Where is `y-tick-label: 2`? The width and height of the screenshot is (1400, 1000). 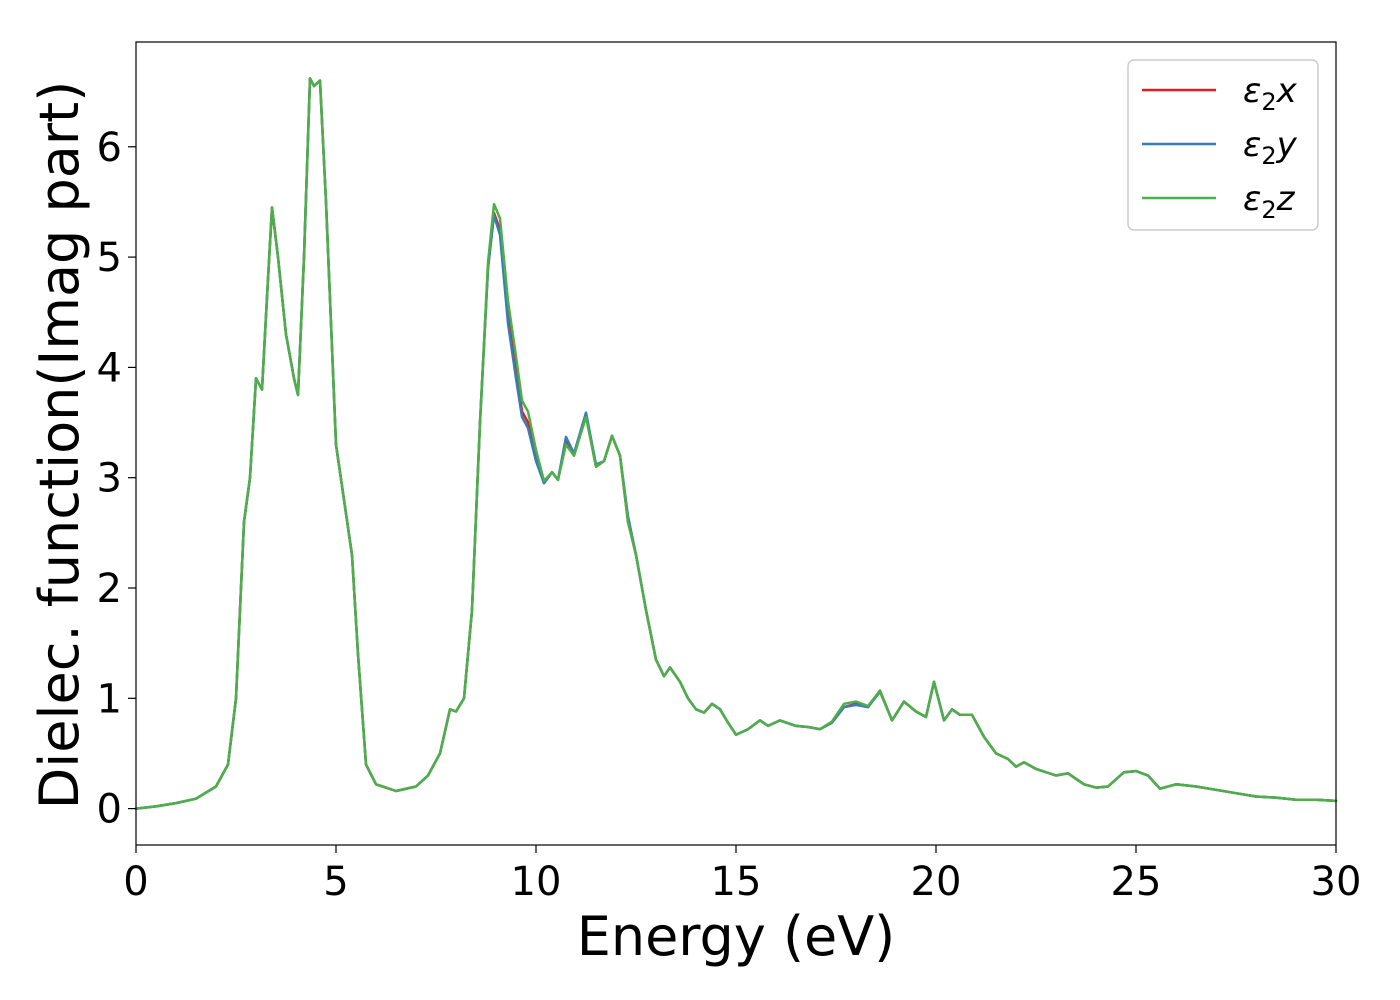 y-tick-label: 2 is located at coordinates (109, 589).